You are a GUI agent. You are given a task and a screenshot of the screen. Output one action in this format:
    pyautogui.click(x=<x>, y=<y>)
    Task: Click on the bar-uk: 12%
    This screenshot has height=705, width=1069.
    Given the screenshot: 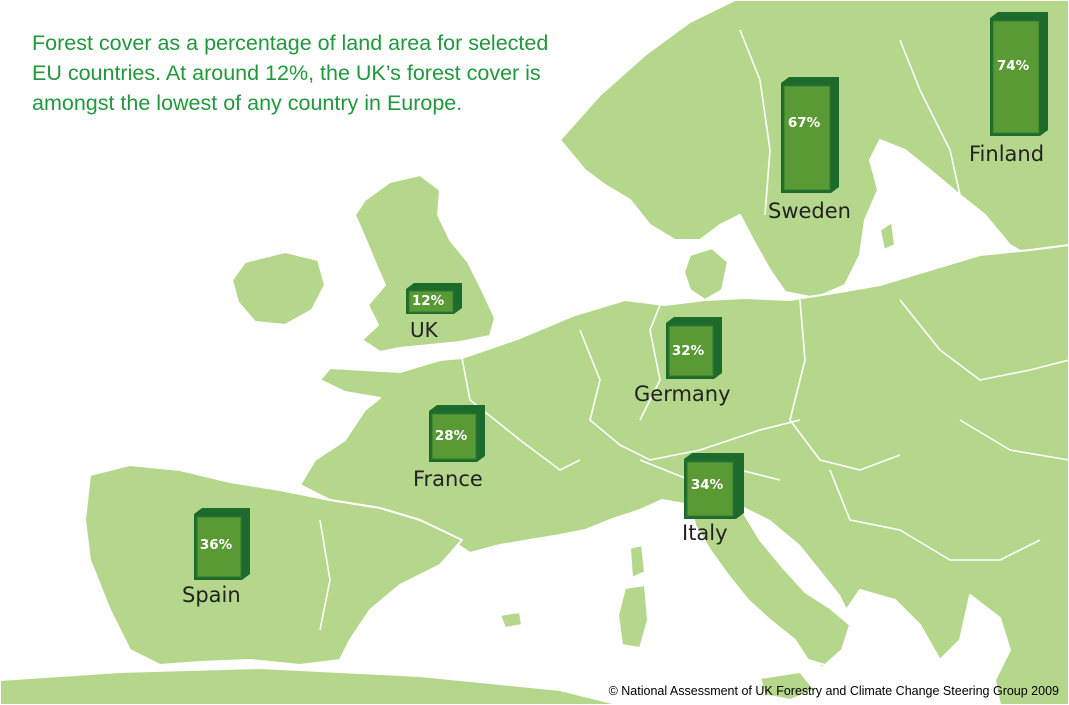 What is the action you would take?
    pyautogui.click(x=434, y=298)
    